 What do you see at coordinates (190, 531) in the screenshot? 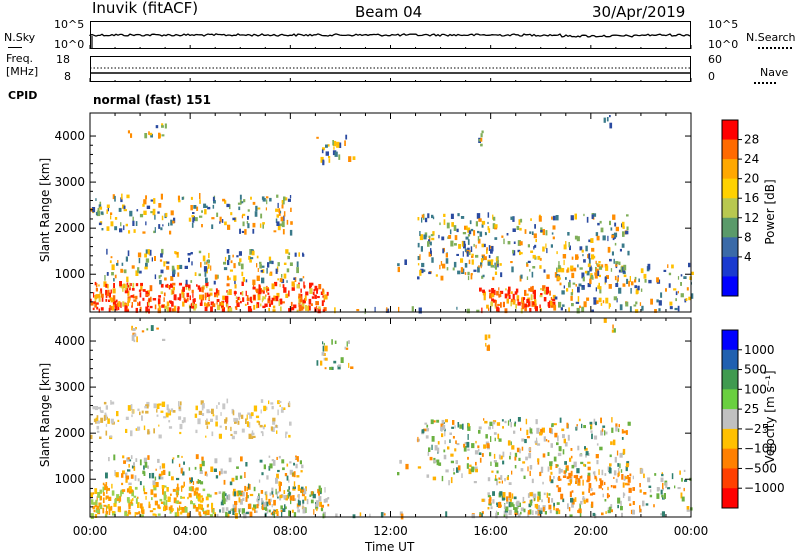
I see `xtick-label: 04:00` at bounding box center [190, 531].